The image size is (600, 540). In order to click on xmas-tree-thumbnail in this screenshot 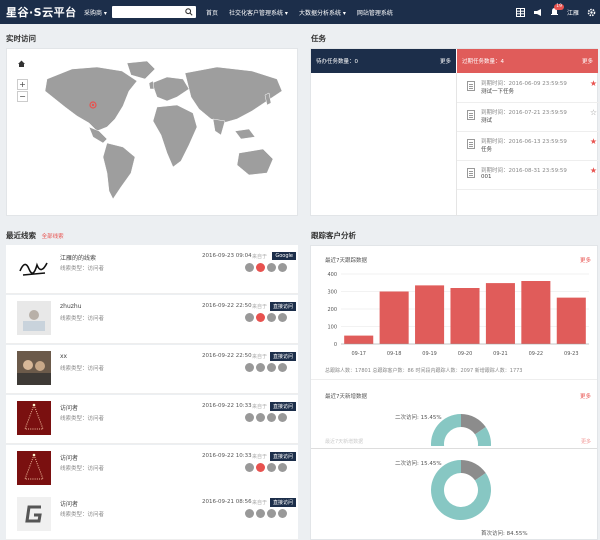, I will do `click(34, 468)`.